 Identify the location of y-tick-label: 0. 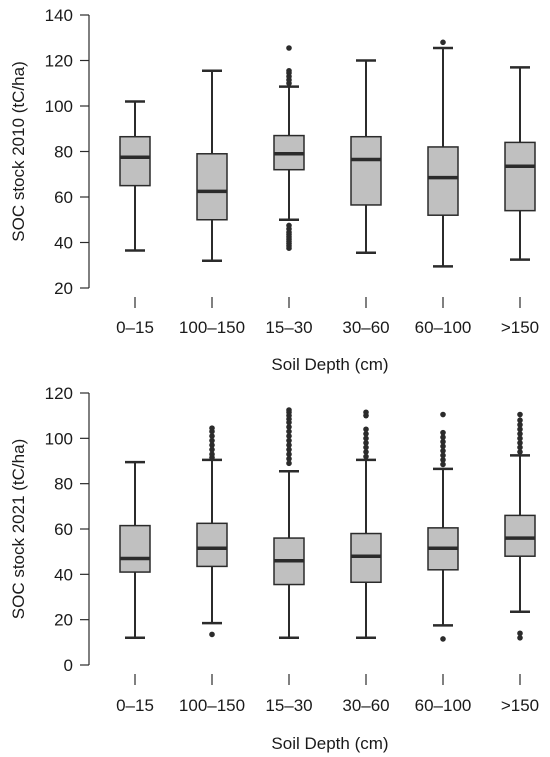
(68, 665).